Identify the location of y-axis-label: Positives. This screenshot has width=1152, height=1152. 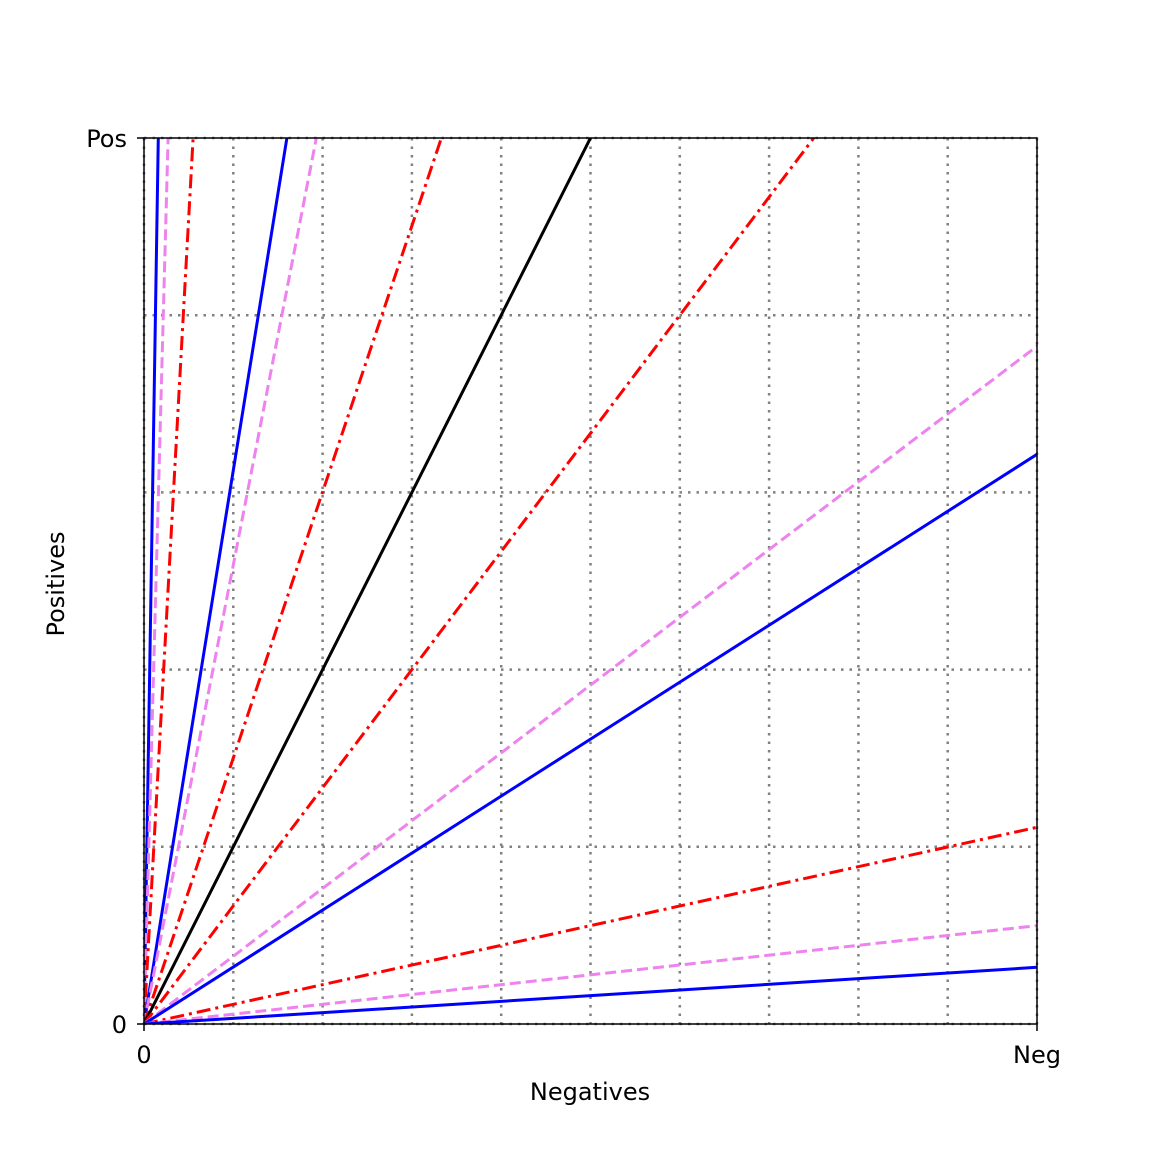
(56, 583).